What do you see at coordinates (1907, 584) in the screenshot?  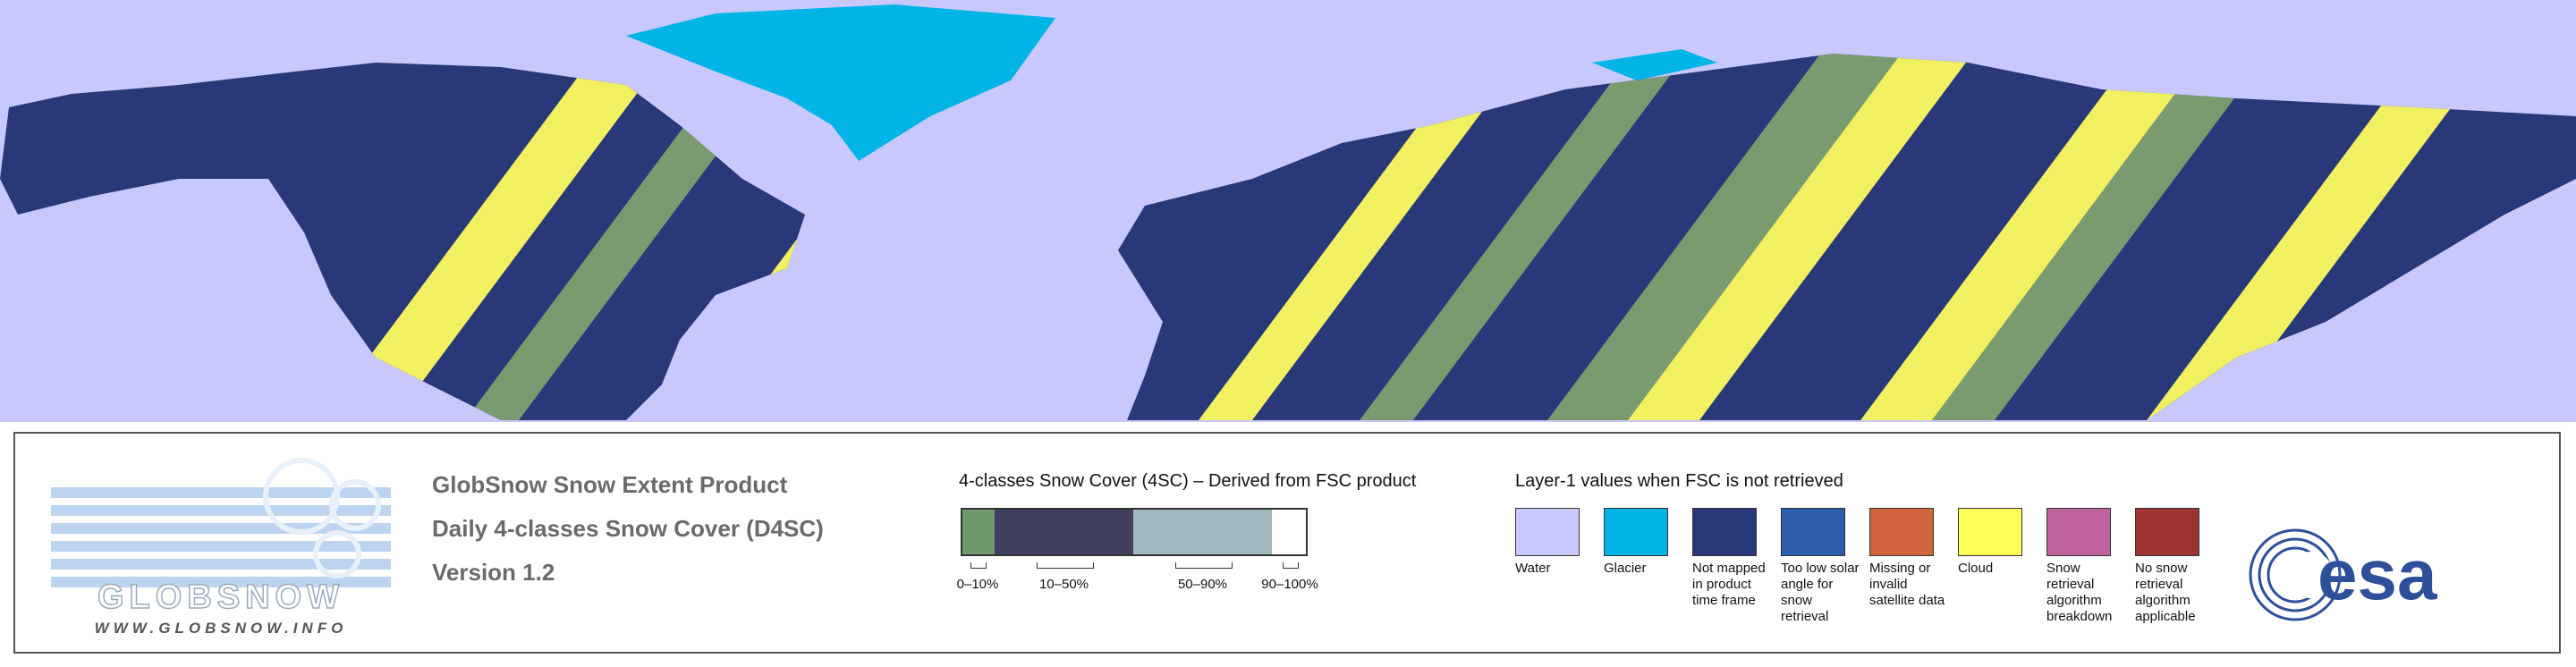 I see `layer1-label: Missing or invalid satellite data` at bounding box center [1907, 584].